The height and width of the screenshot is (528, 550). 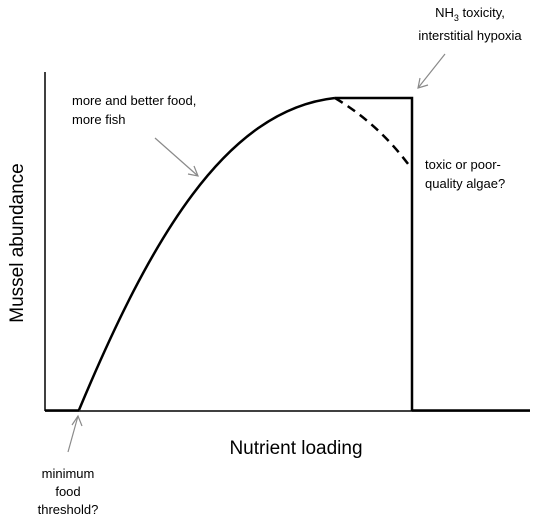 I want to click on food-annotation-line1: more and better food,, so click(x=134, y=100).